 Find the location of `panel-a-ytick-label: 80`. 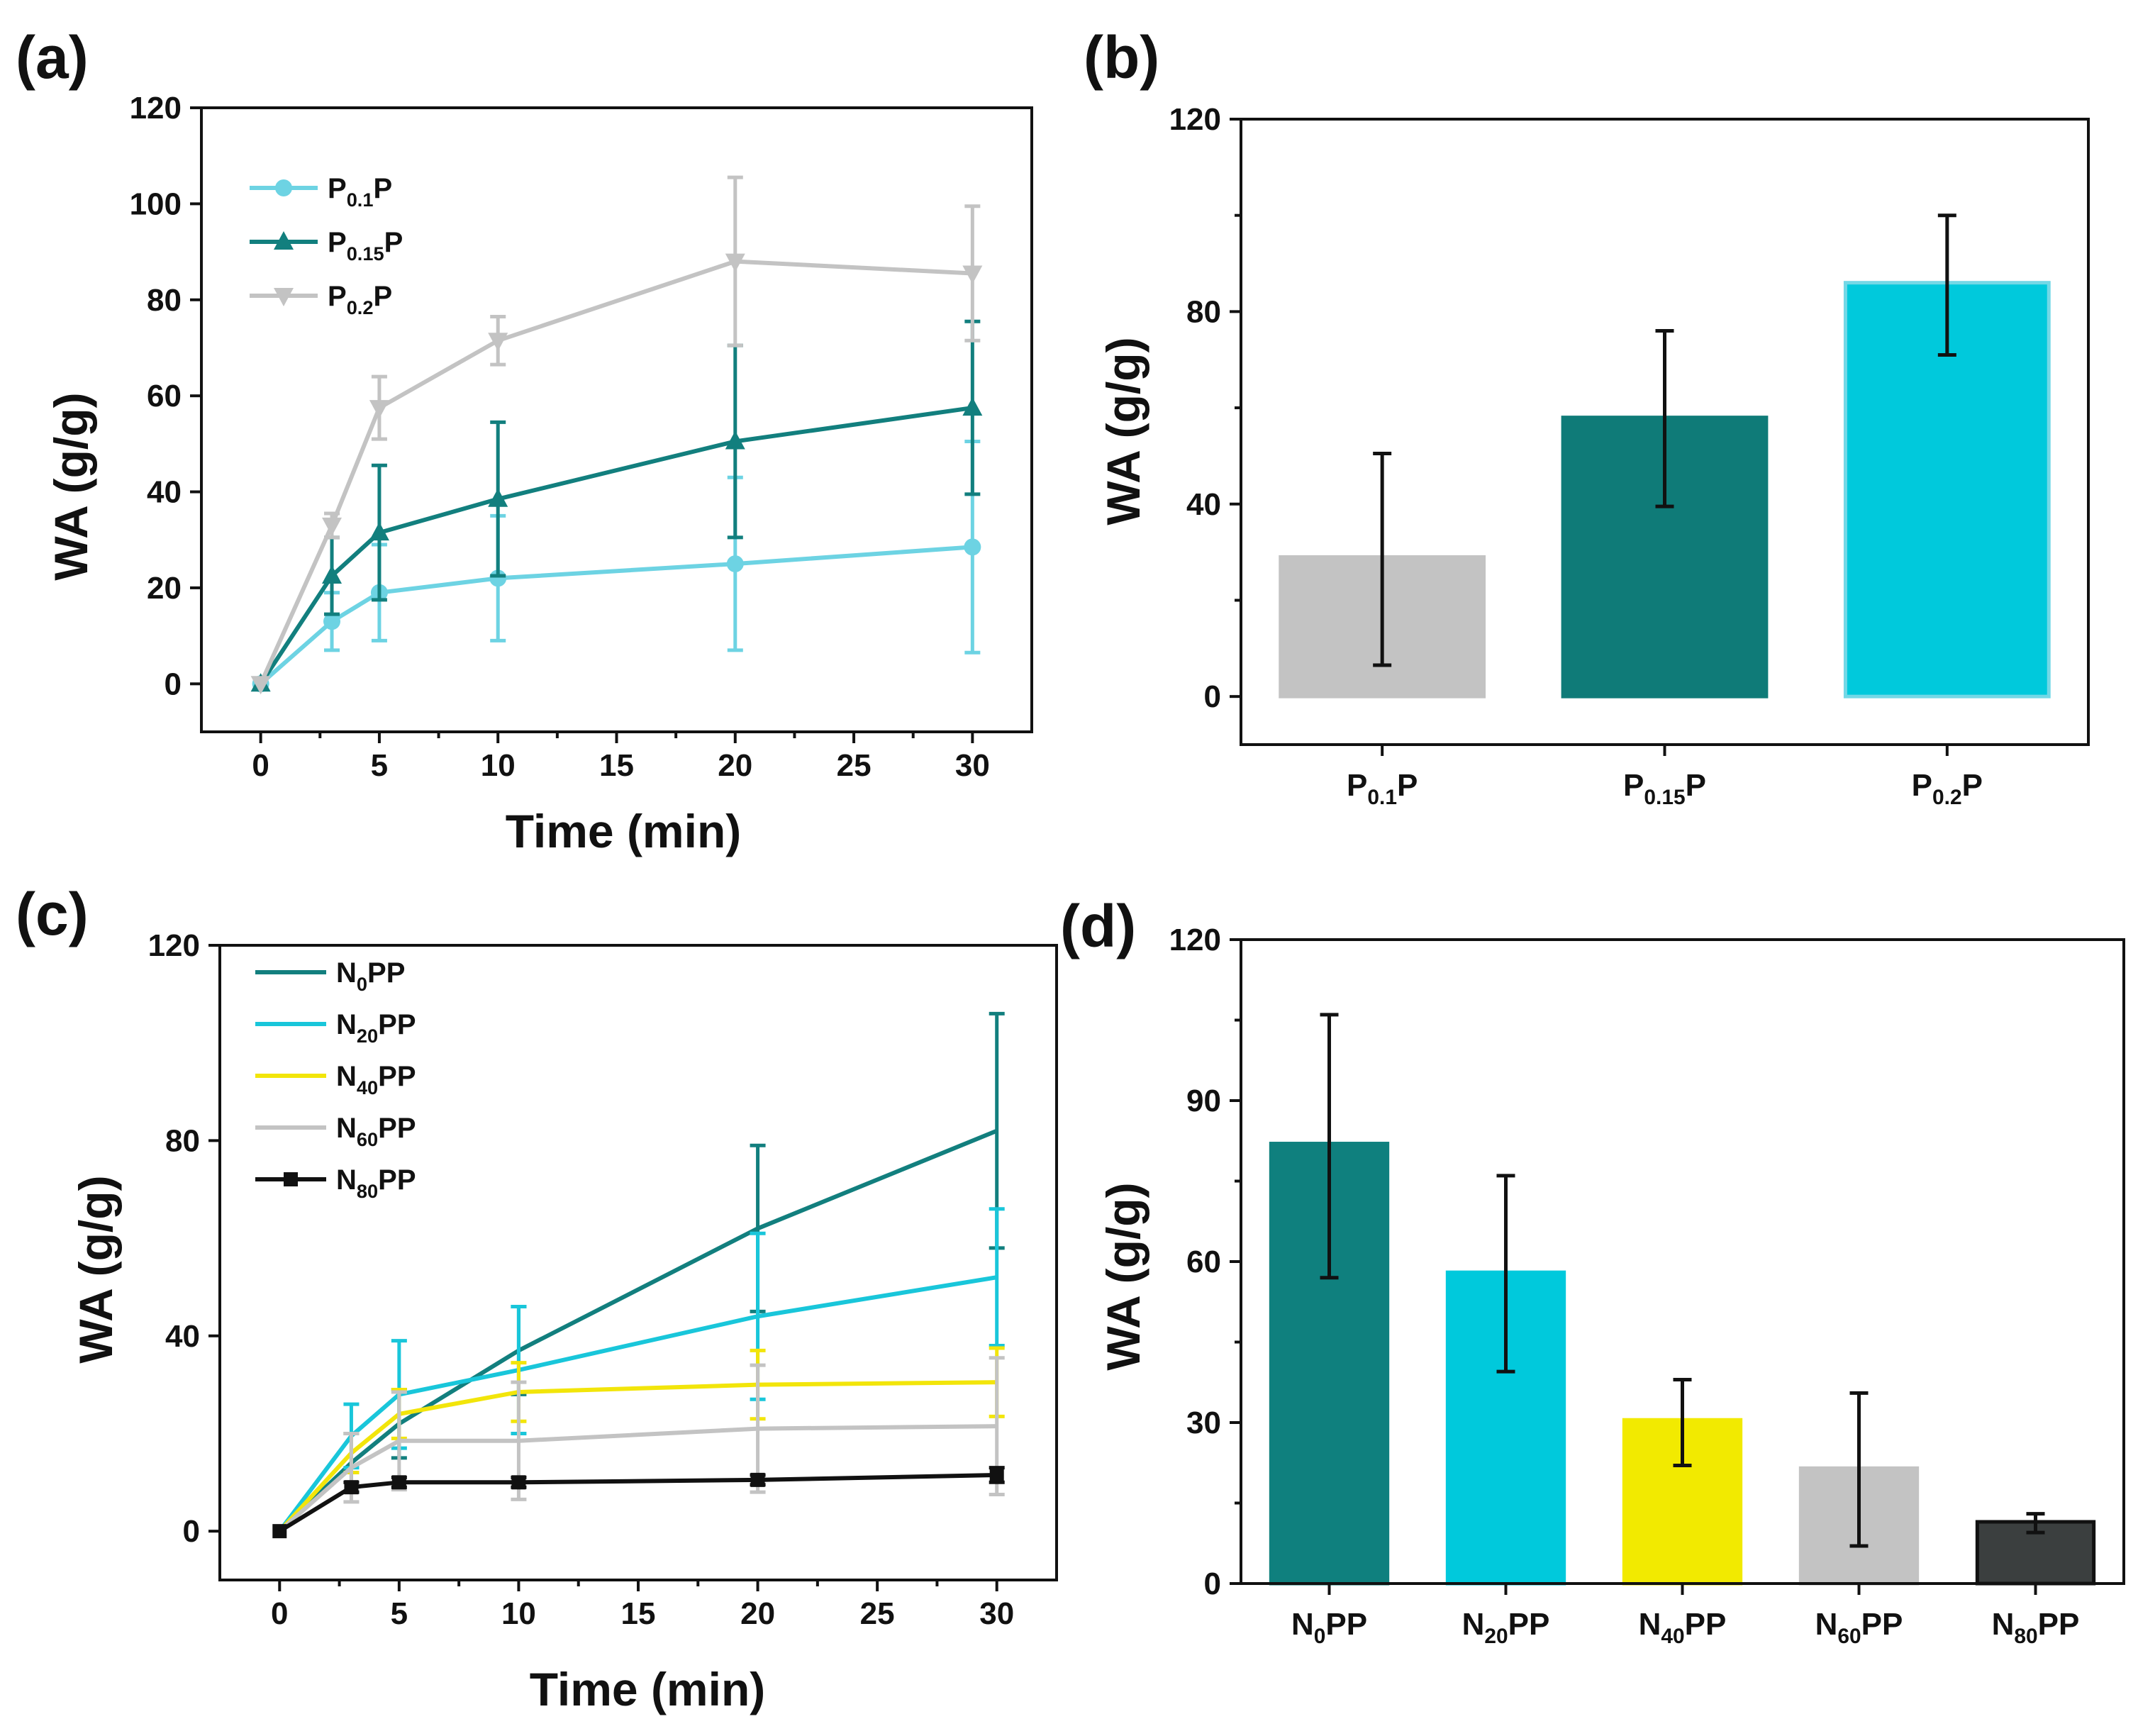

panel-a-ytick-label: 80 is located at coordinates (164, 300).